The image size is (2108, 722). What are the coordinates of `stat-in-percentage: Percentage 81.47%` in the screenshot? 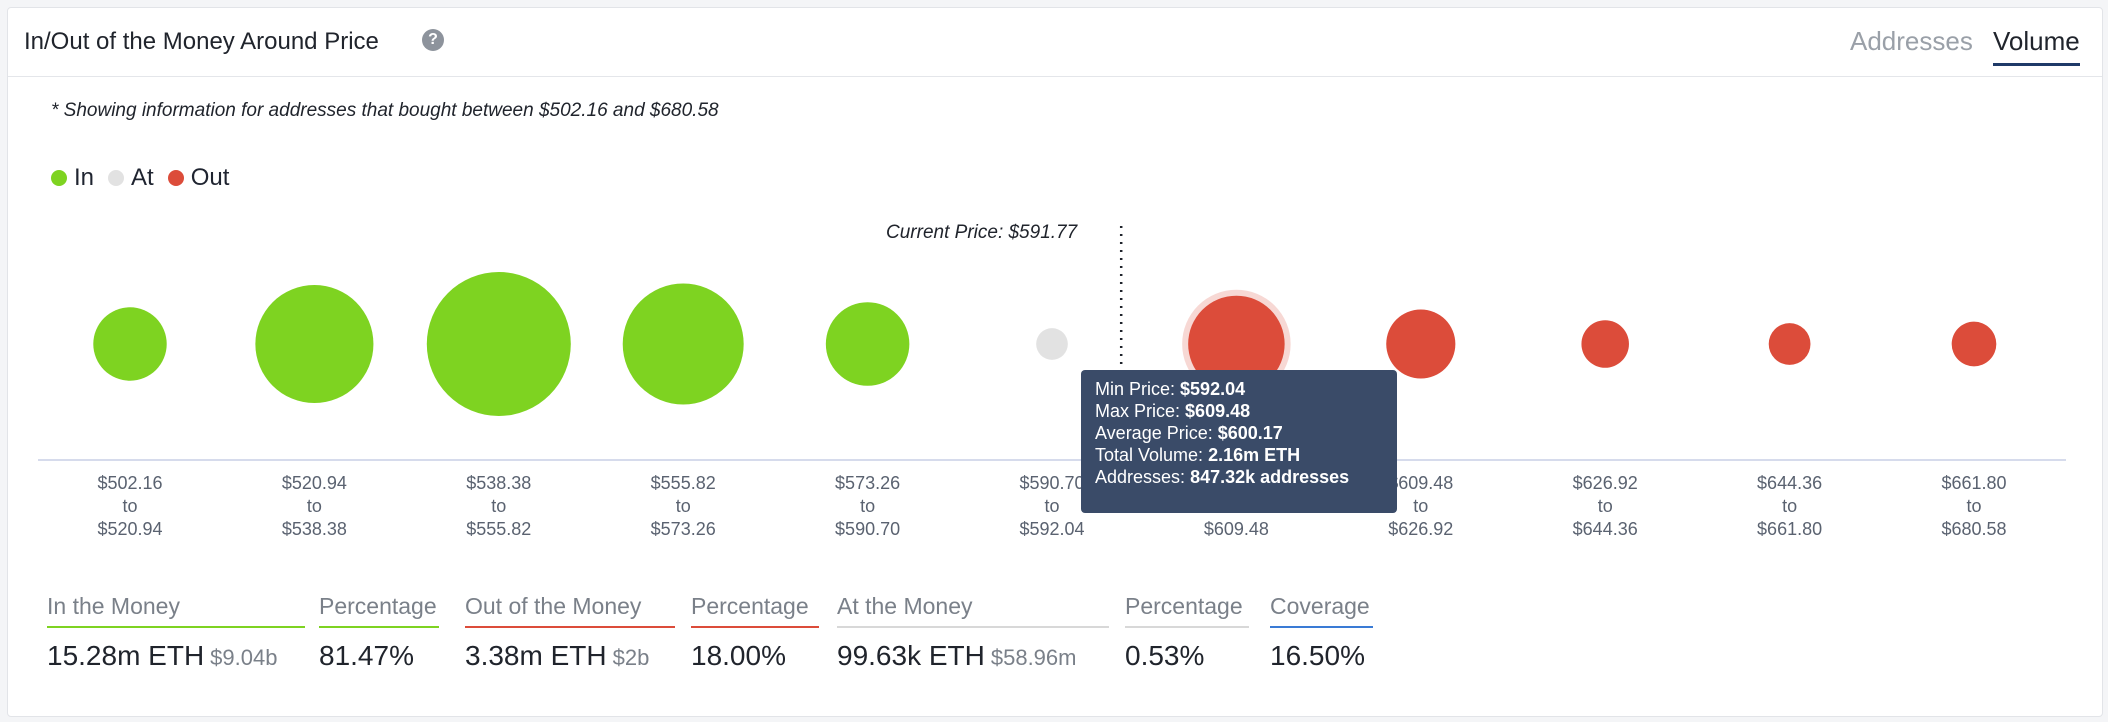 It's located at (379, 632).